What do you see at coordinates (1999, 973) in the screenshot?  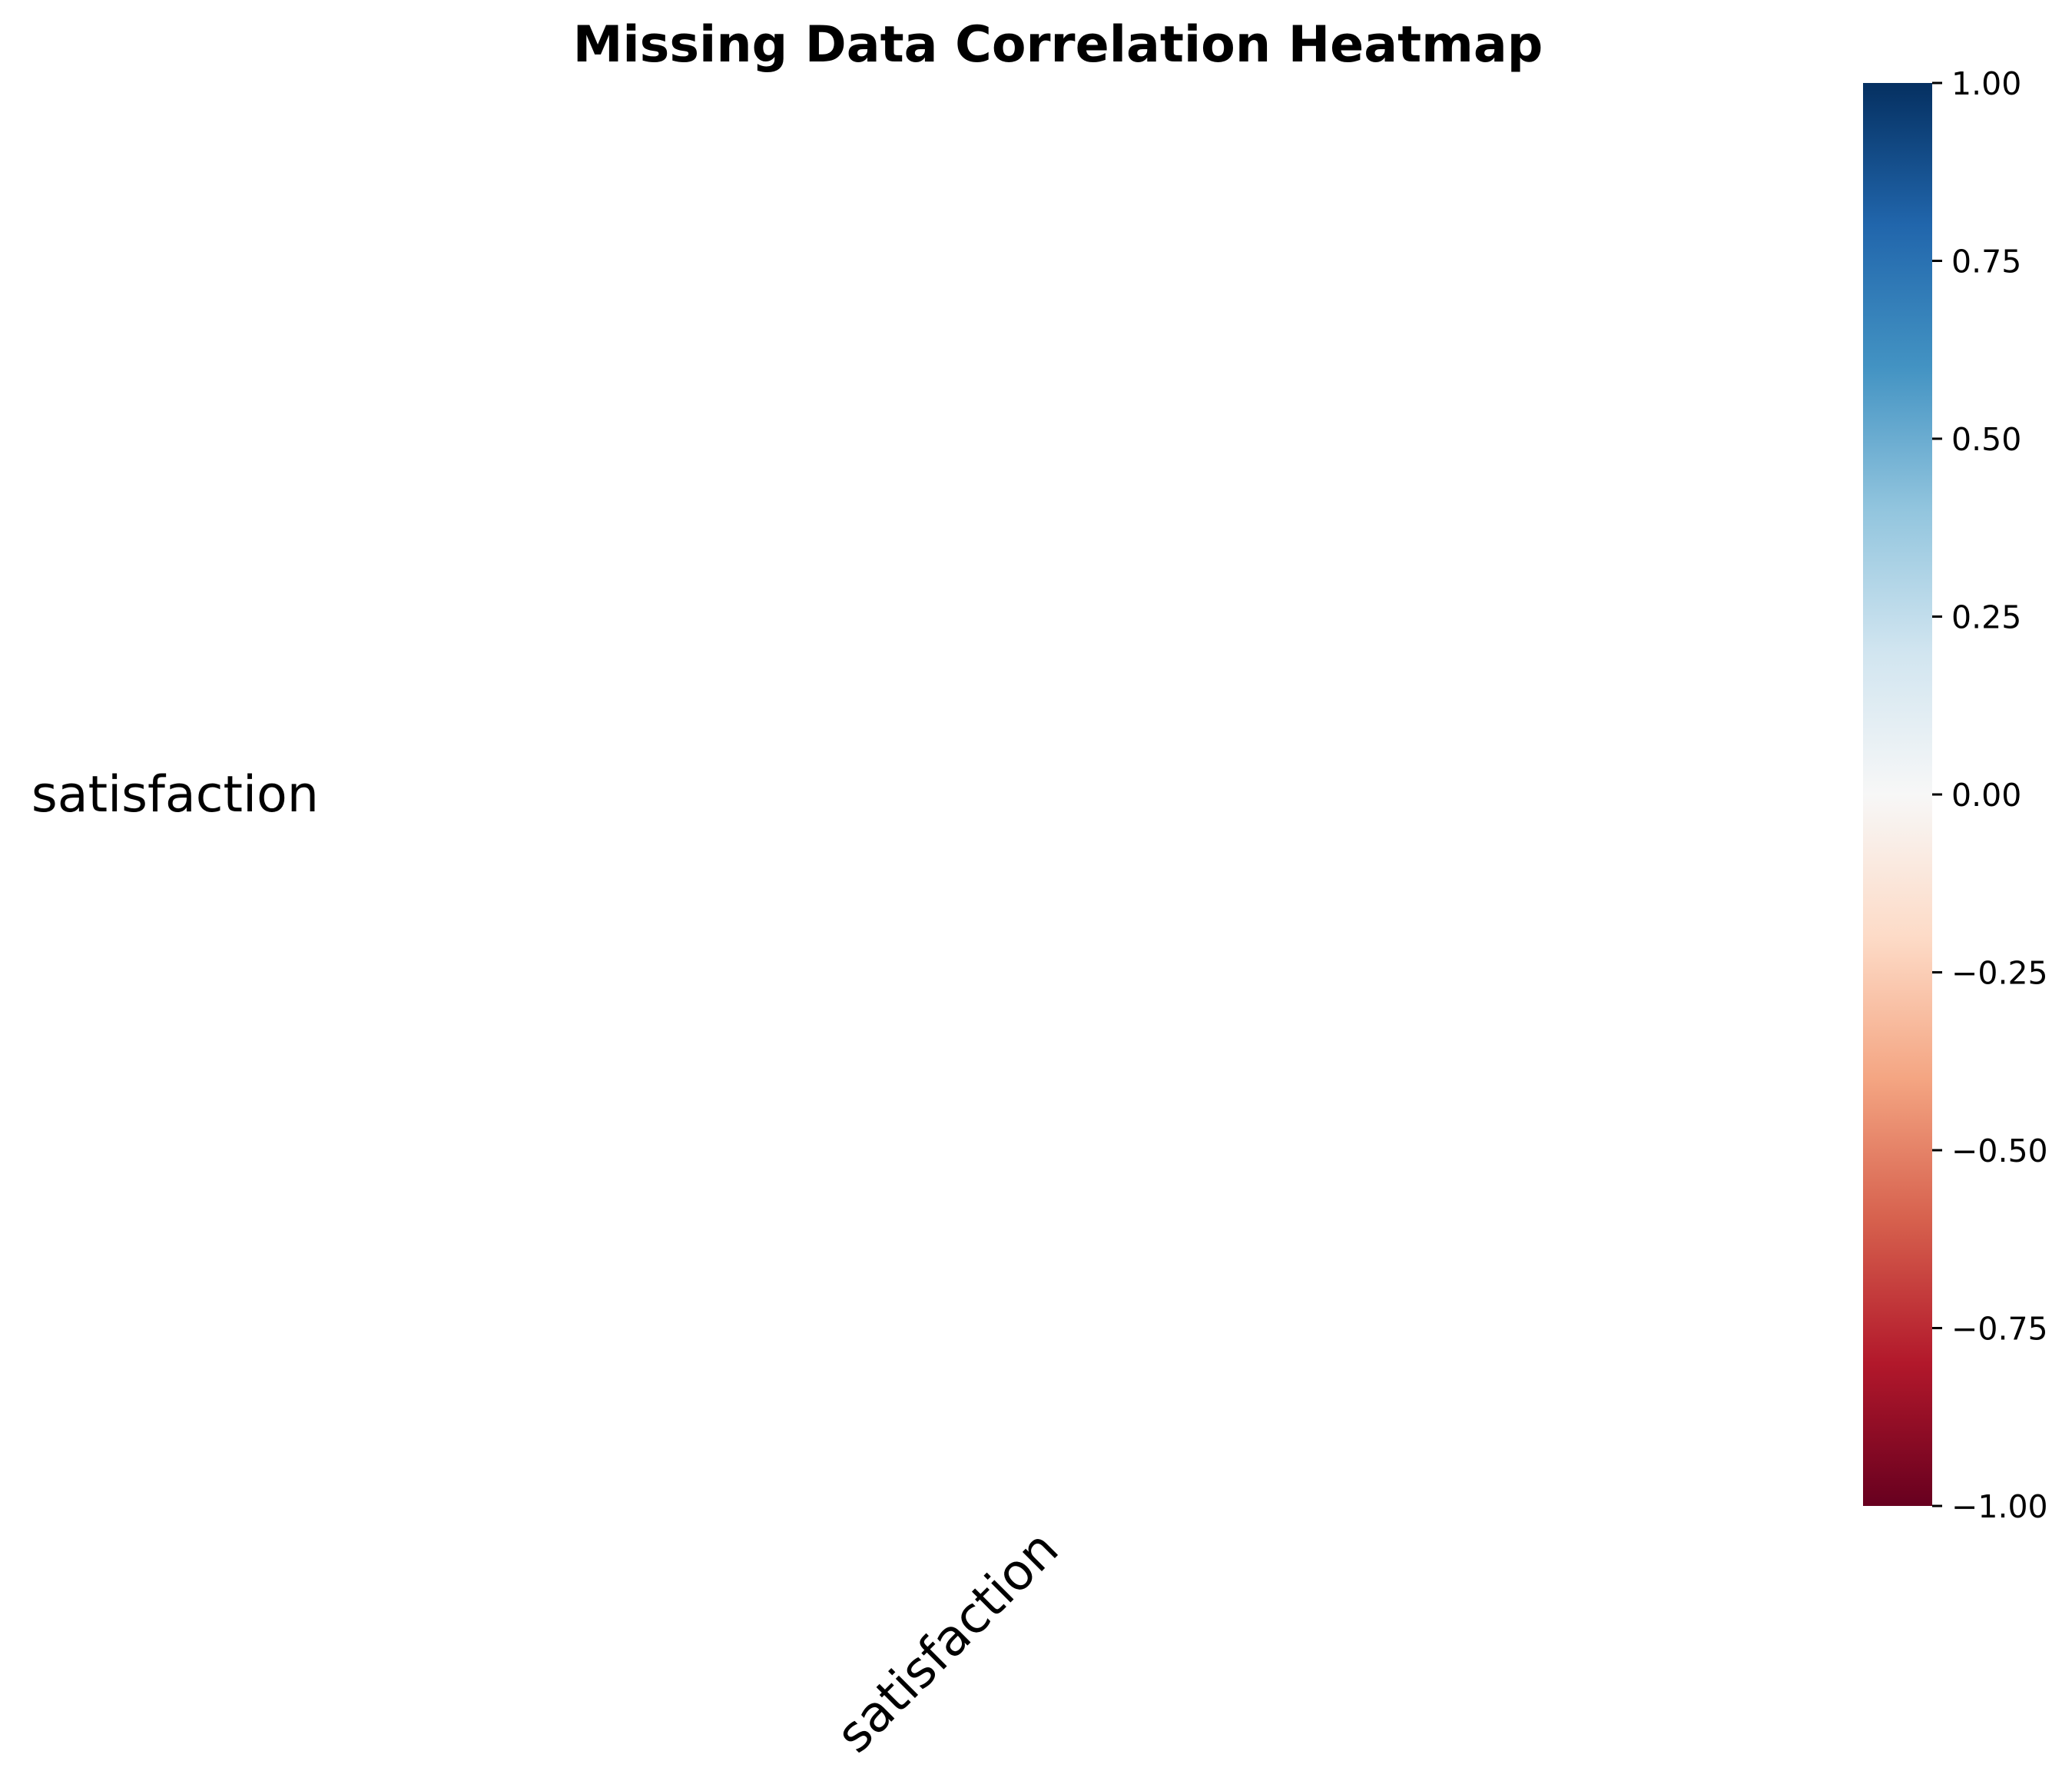 I see `colorbar-tick-label: −0.25` at bounding box center [1999, 973].